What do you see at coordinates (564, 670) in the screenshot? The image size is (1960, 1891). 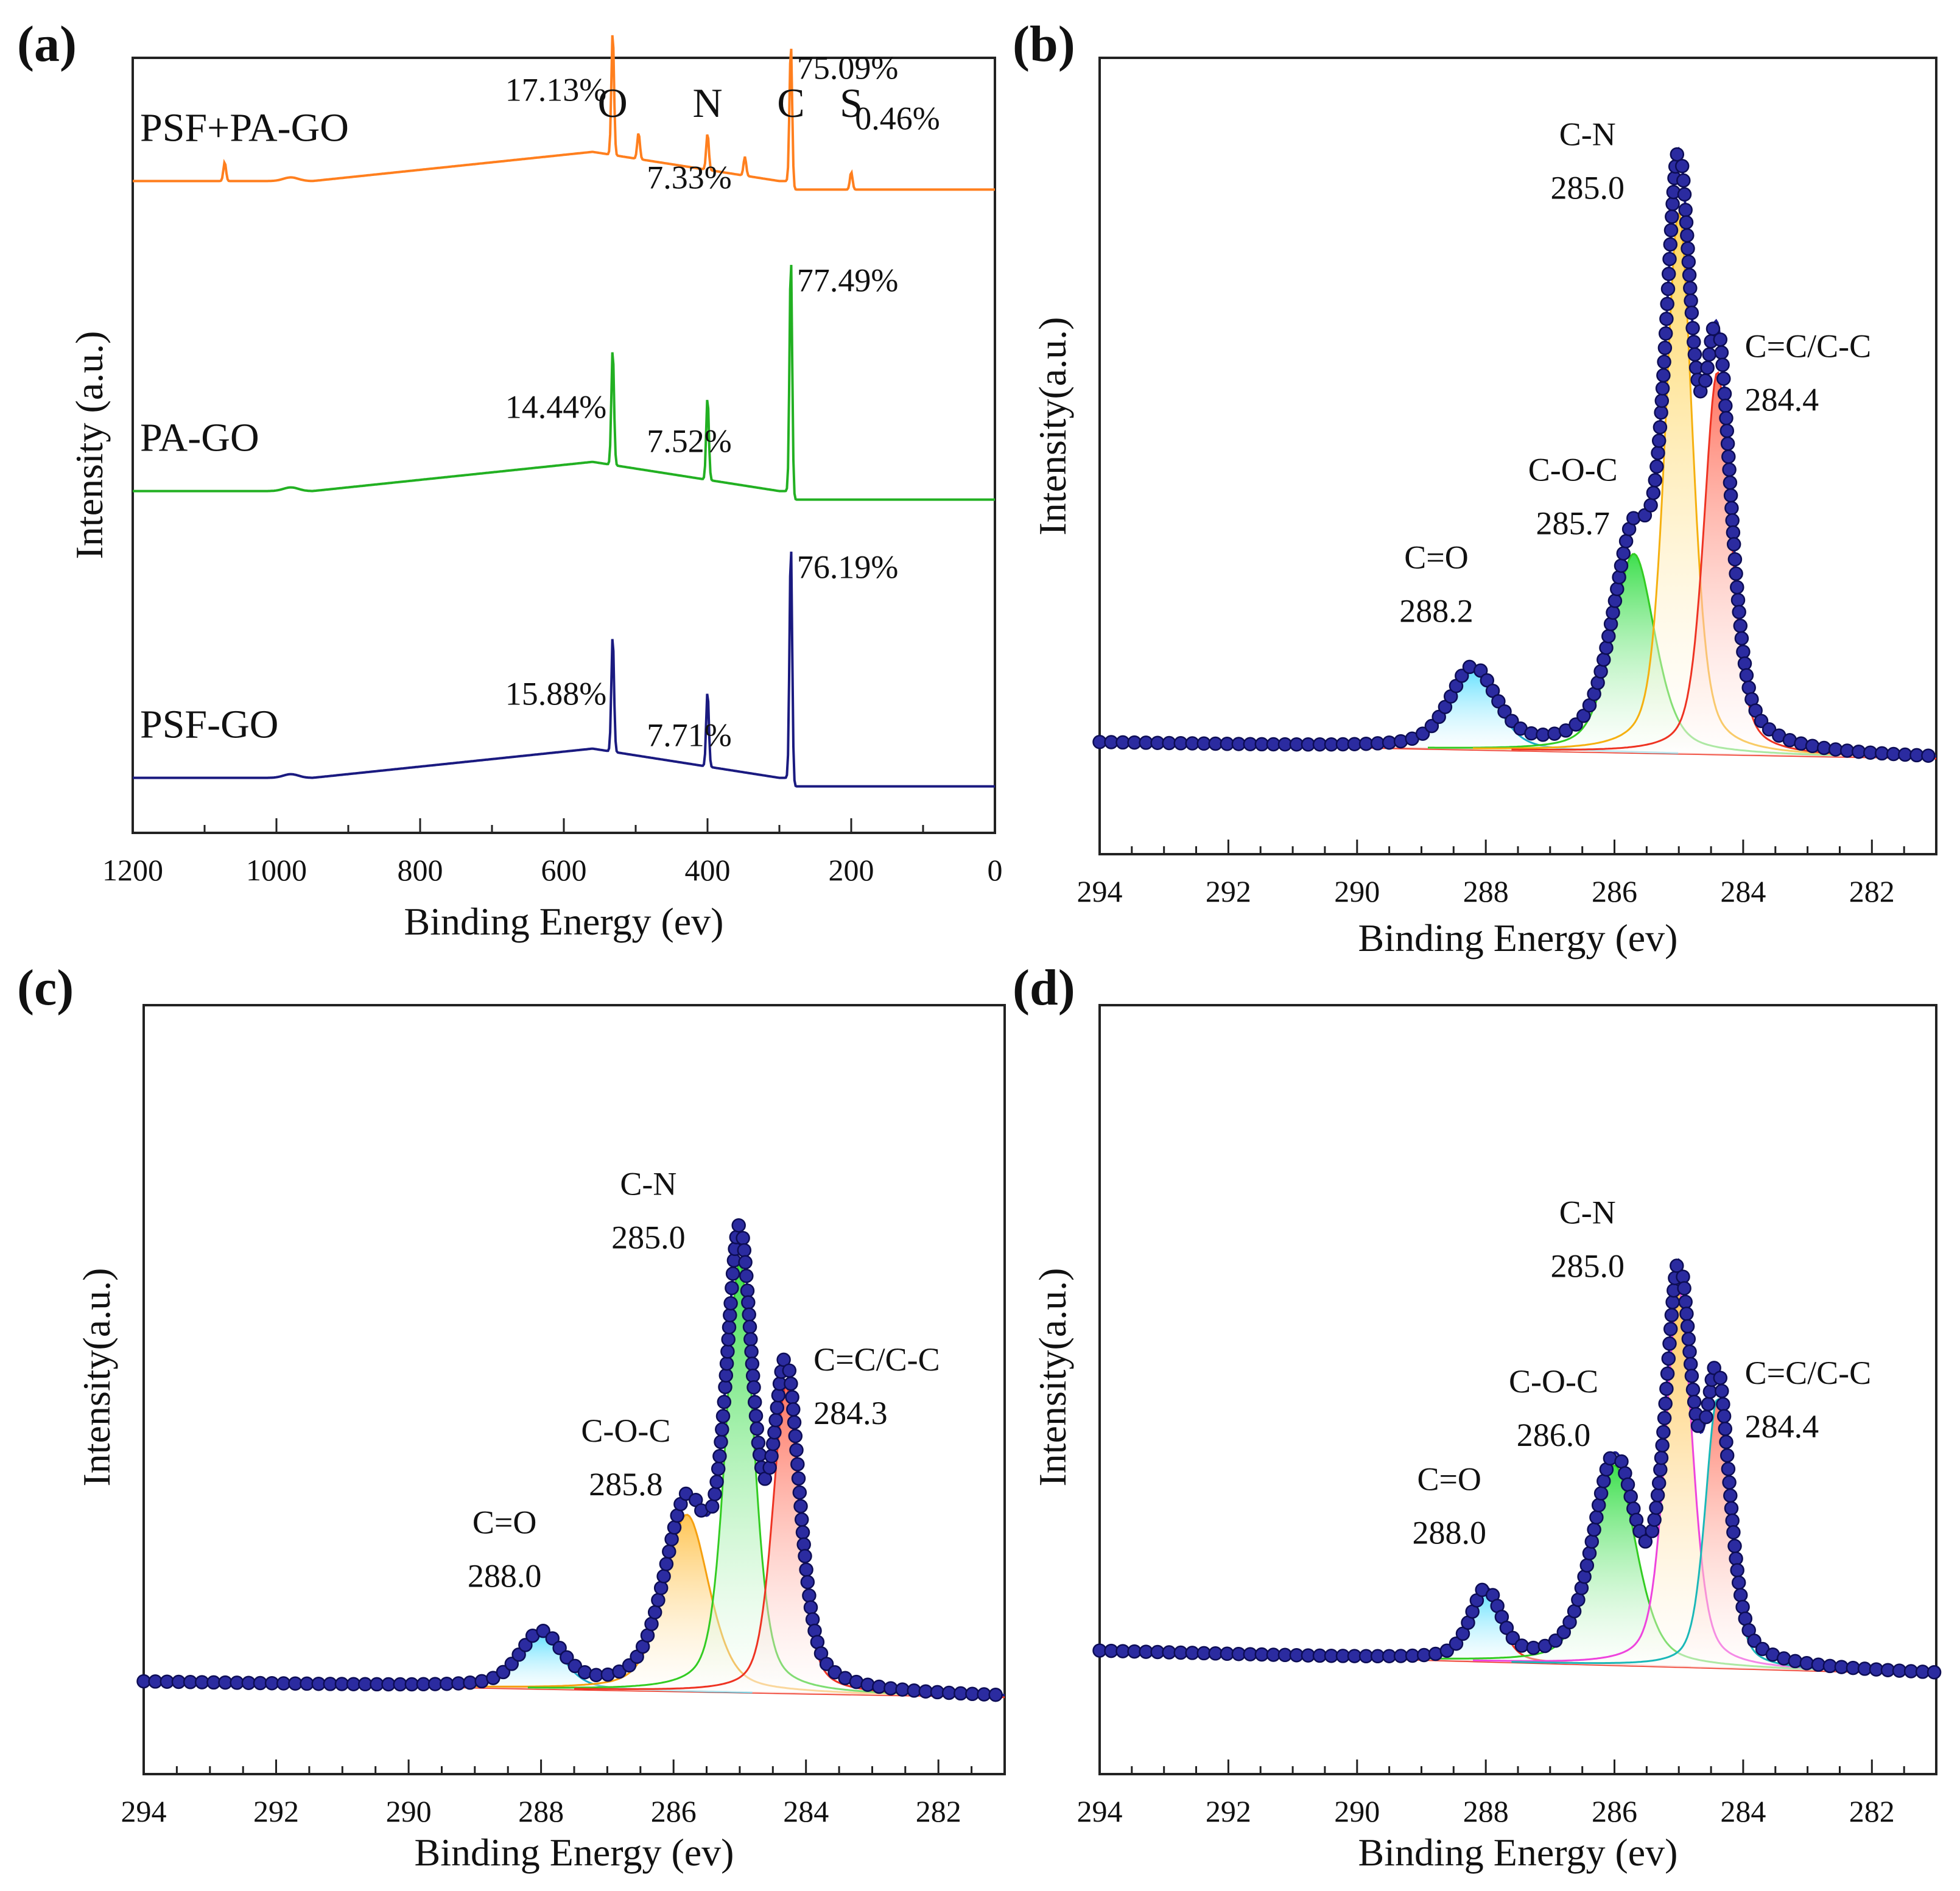 I see `series-line-psf-go` at bounding box center [564, 670].